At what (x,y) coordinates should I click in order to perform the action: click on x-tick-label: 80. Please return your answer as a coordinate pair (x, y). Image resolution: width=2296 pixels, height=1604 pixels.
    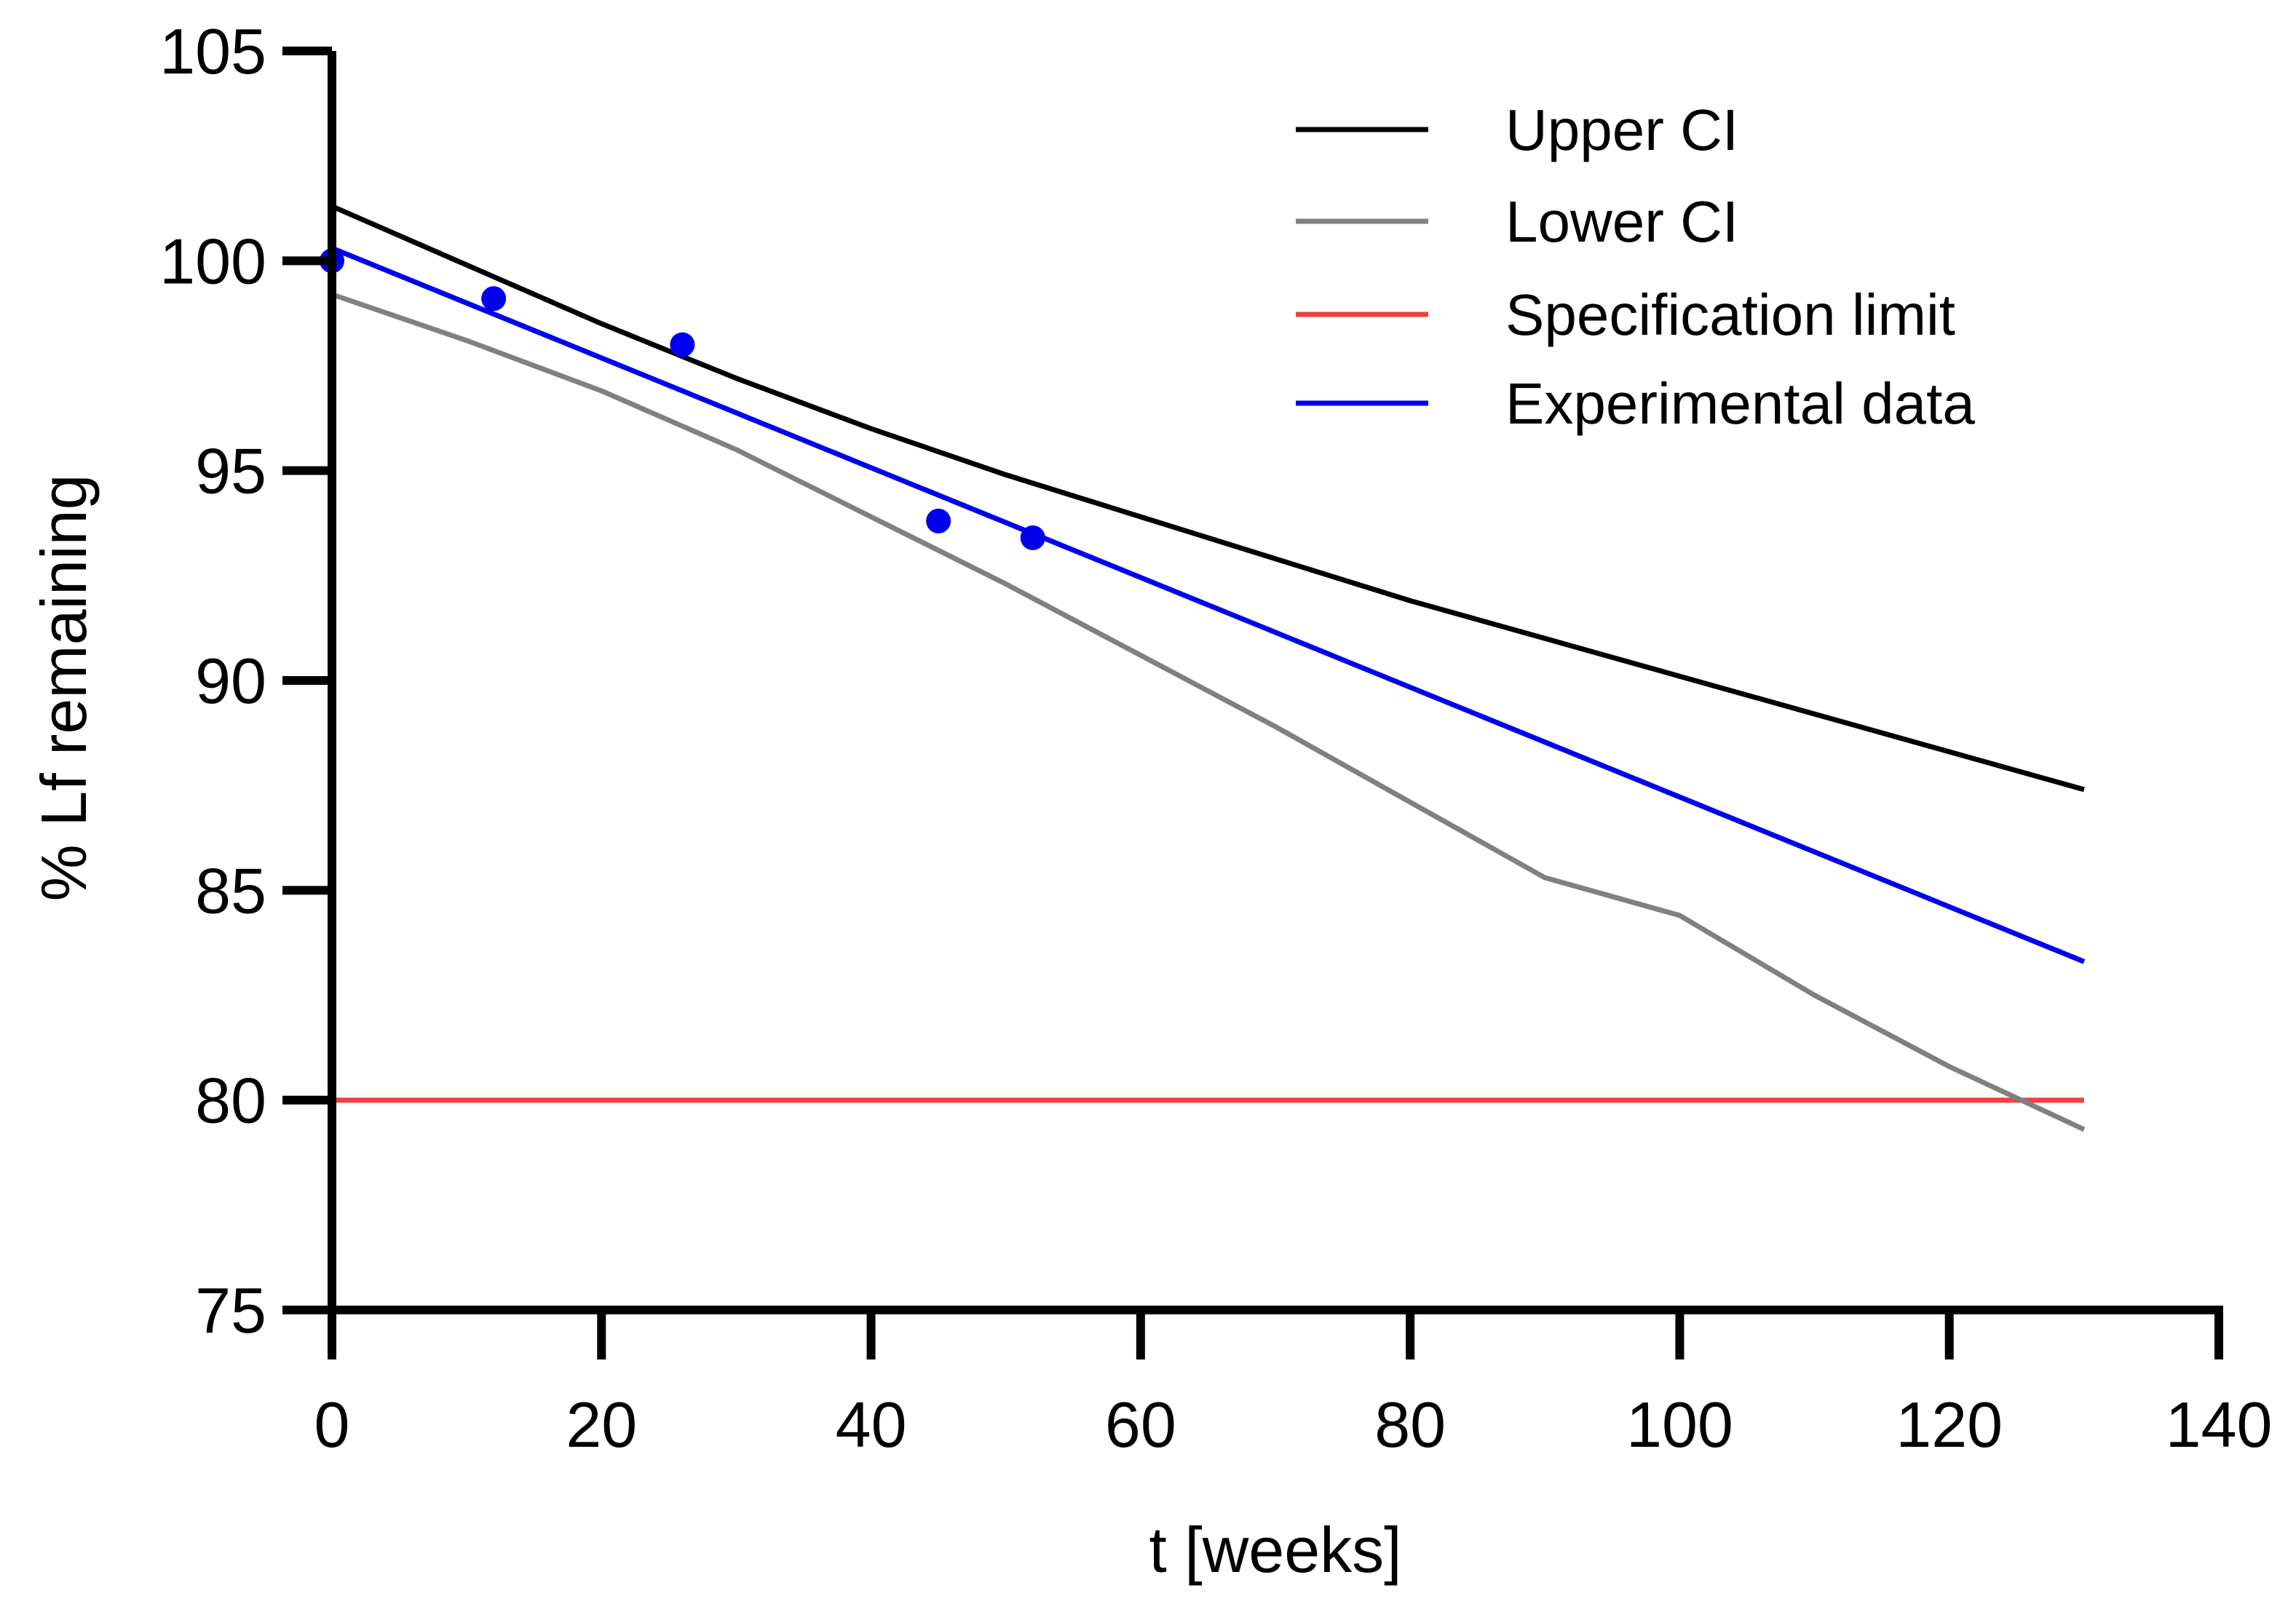
    Looking at the image, I should click on (1410, 1425).